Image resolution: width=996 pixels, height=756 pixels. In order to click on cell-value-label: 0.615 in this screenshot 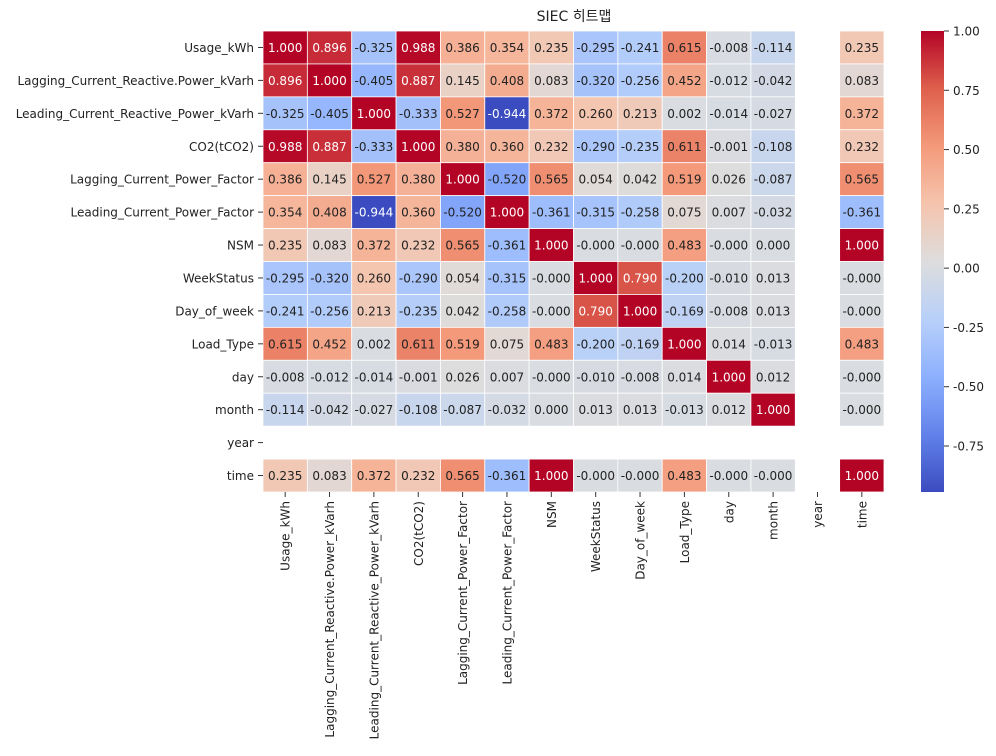, I will do `click(285, 344)`.